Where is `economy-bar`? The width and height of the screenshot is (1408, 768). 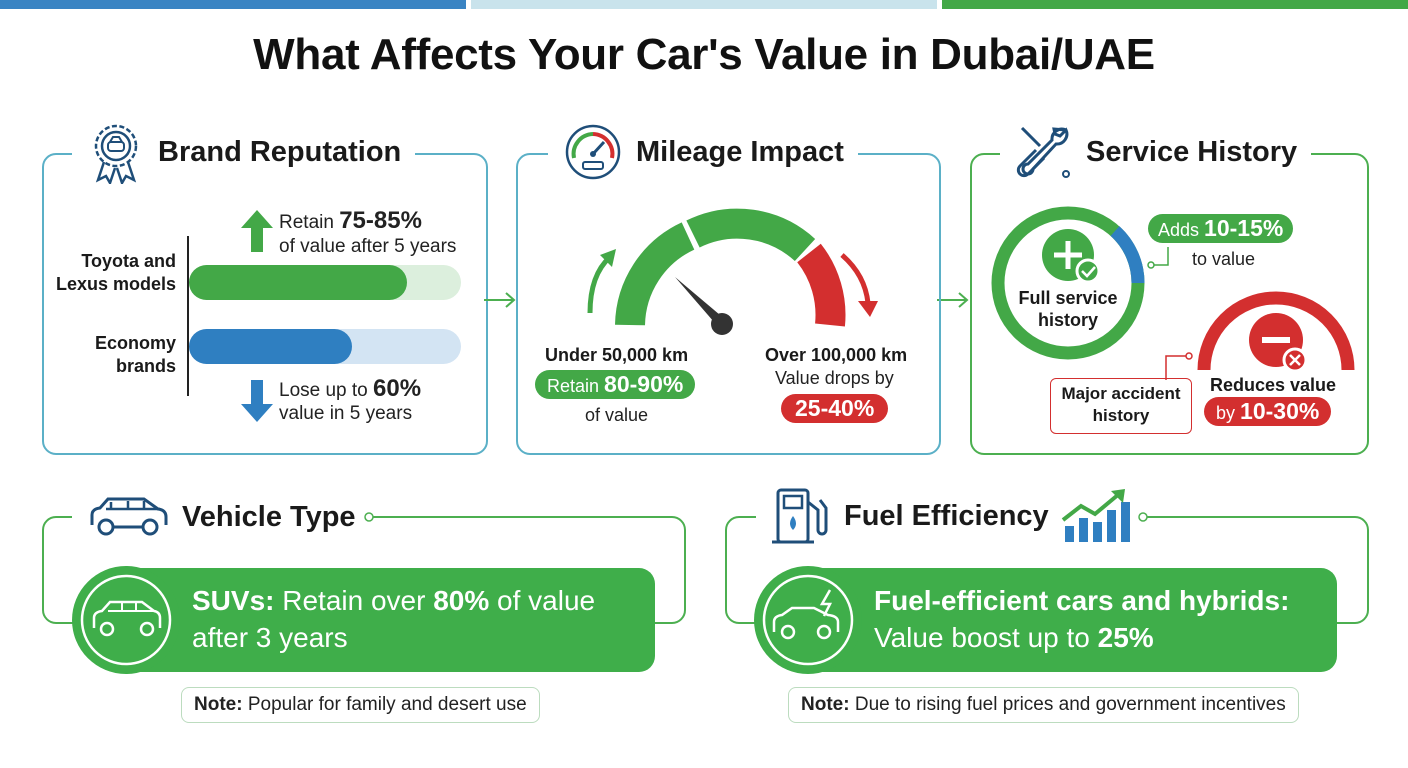 economy-bar is located at coordinates (271, 346).